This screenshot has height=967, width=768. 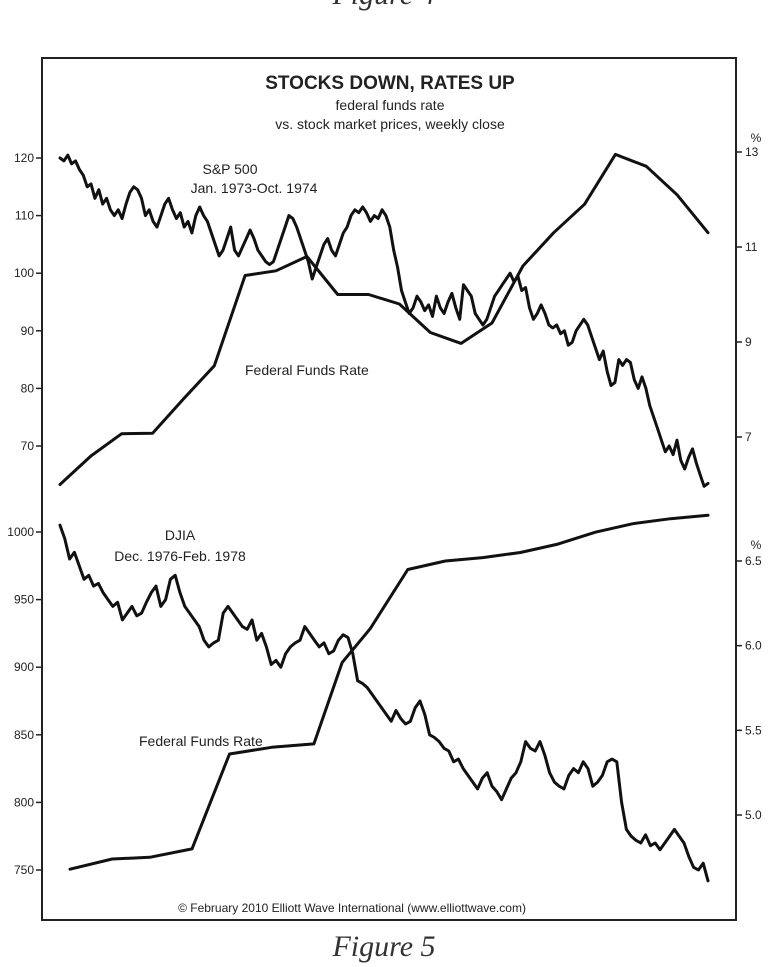 What do you see at coordinates (28, 388) in the screenshot?
I see `left-tick-top-80: 80` at bounding box center [28, 388].